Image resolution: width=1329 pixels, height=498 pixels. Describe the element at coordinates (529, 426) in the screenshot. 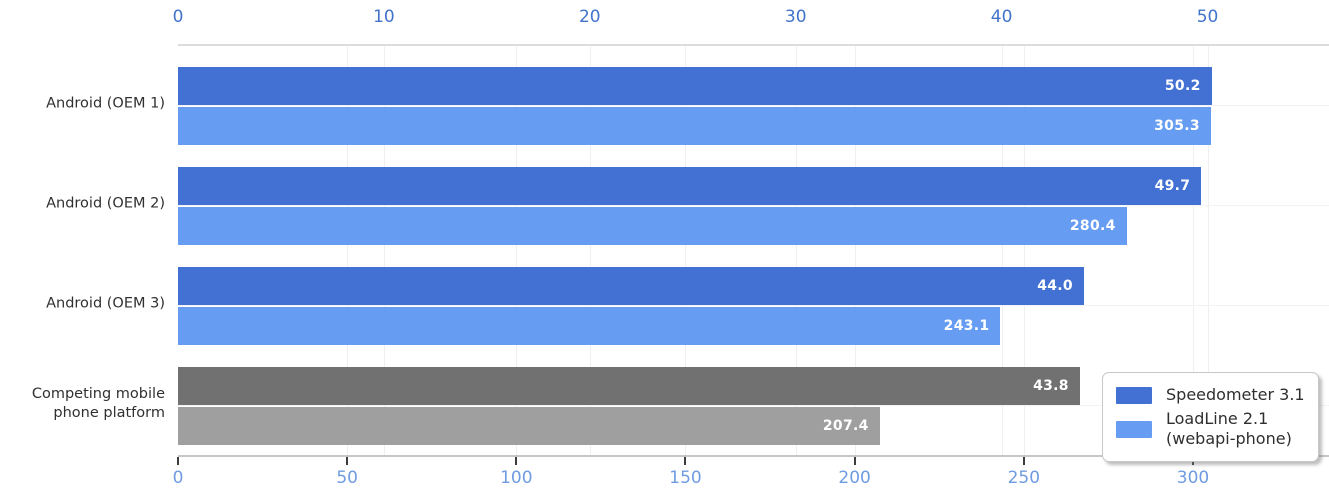

I see `bar-loadline-2-1-webapi-phone-: 207.4` at that location.